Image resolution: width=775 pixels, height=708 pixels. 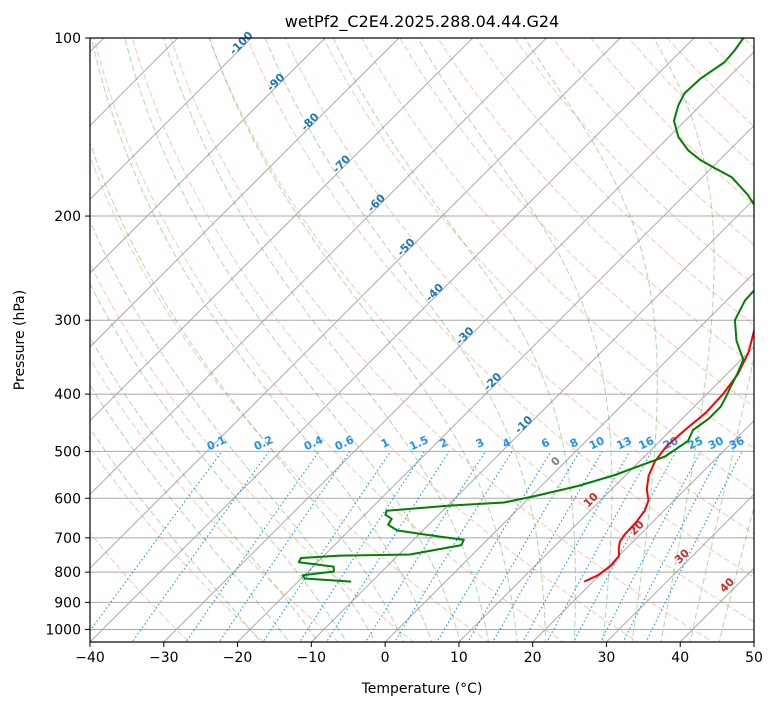 I want to click on x-tick-label: 40, so click(x=680, y=658).